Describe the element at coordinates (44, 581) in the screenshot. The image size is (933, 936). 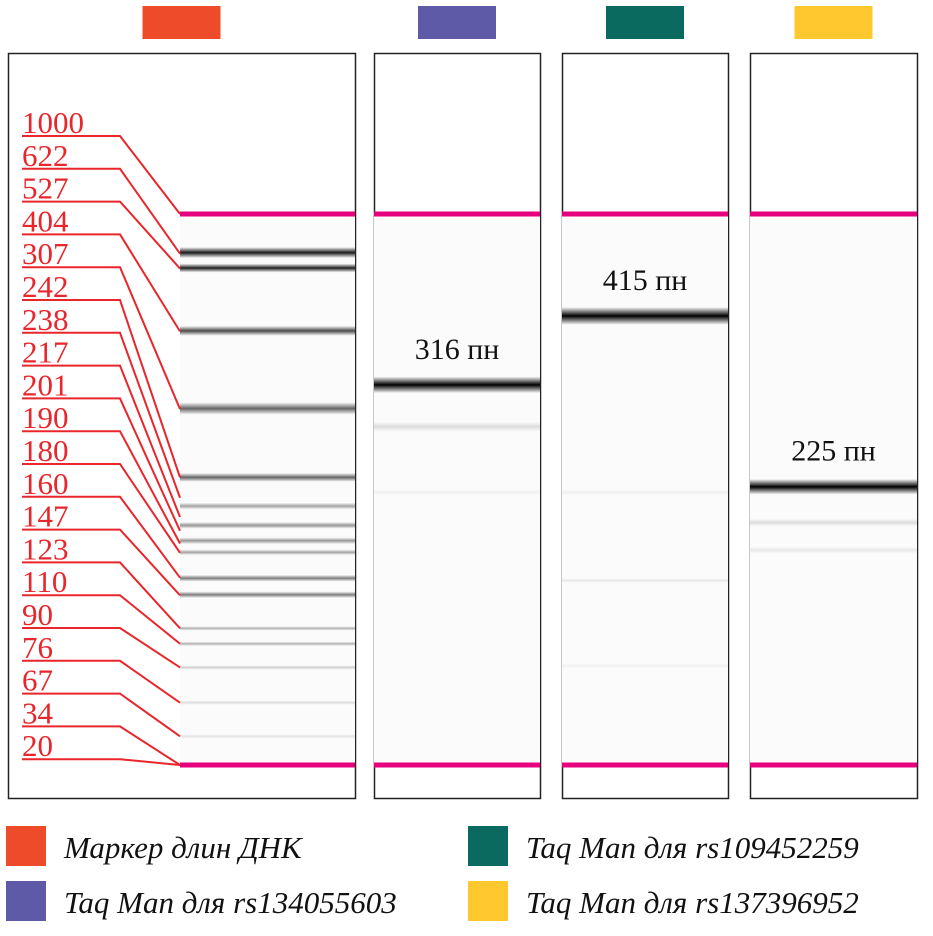
I see `ladder-label: 110` at that location.